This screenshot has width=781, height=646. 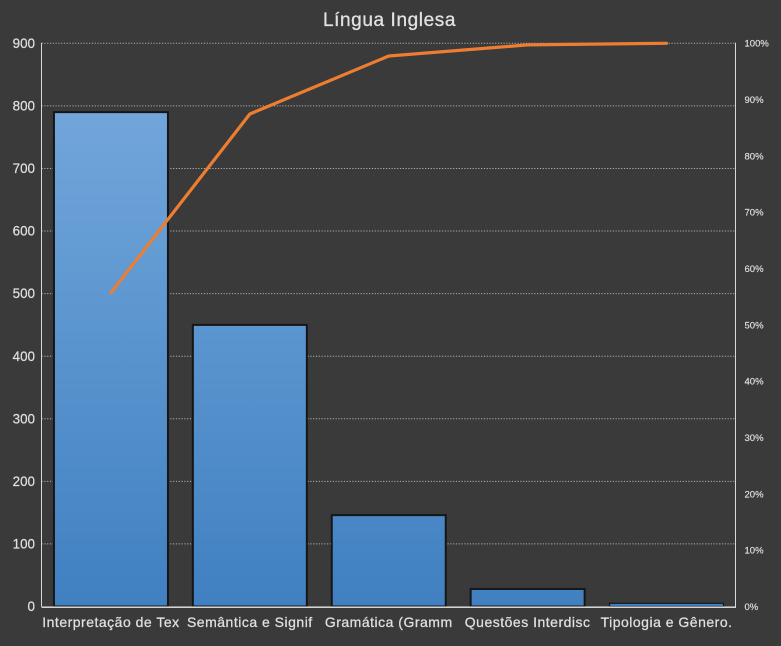 I want to click on svg-text: Gramática (Gramm, so click(x=389, y=622).